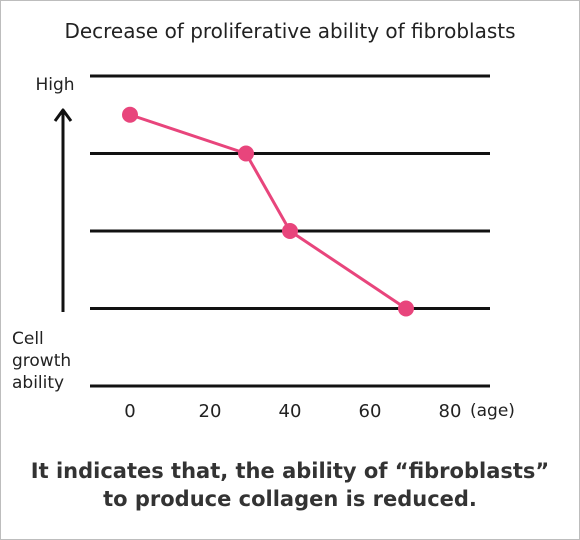 This screenshot has width=580, height=540. Describe the element at coordinates (63, 210) in the screenshot. I see `y-axis-arrow` at that location.